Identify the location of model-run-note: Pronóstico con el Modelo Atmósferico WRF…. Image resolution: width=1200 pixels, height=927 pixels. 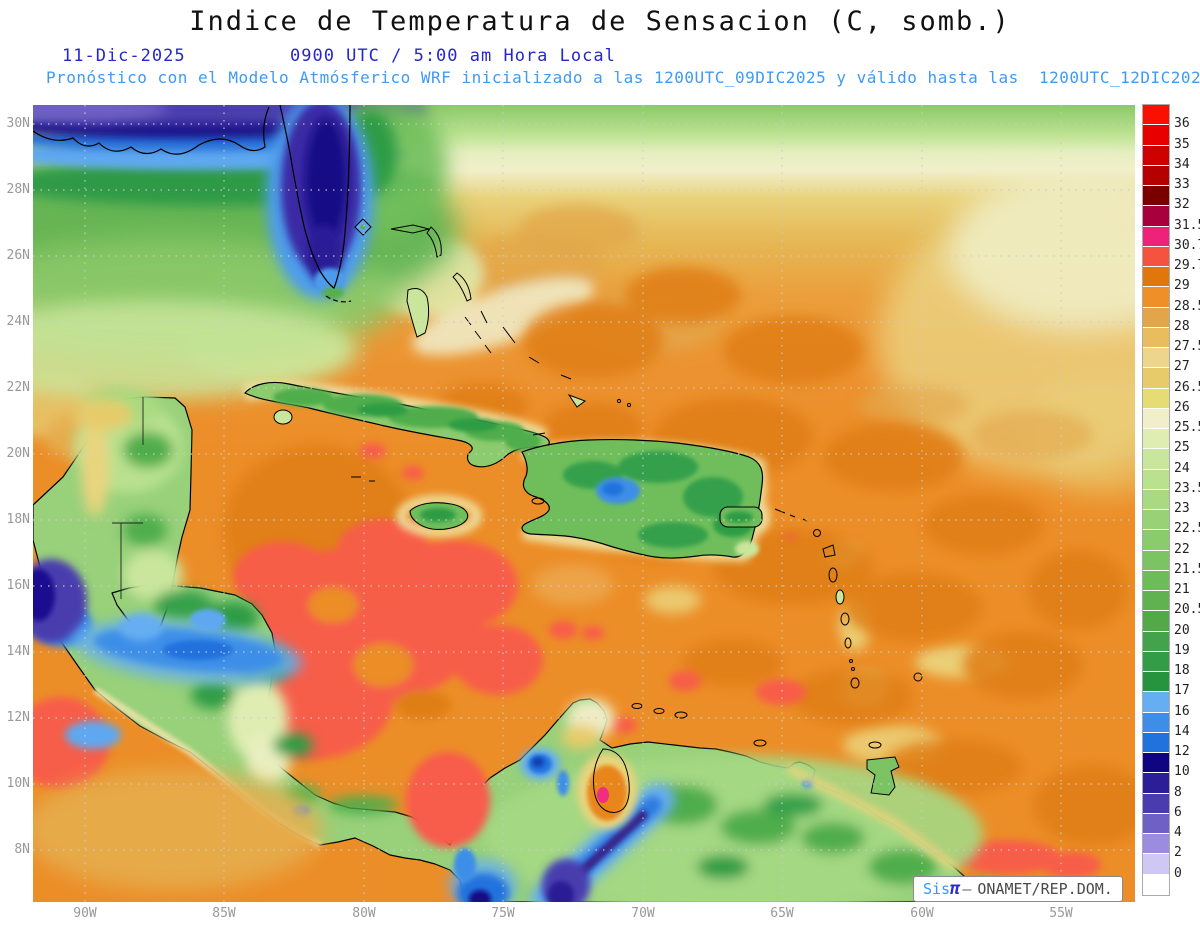
(623, 77).